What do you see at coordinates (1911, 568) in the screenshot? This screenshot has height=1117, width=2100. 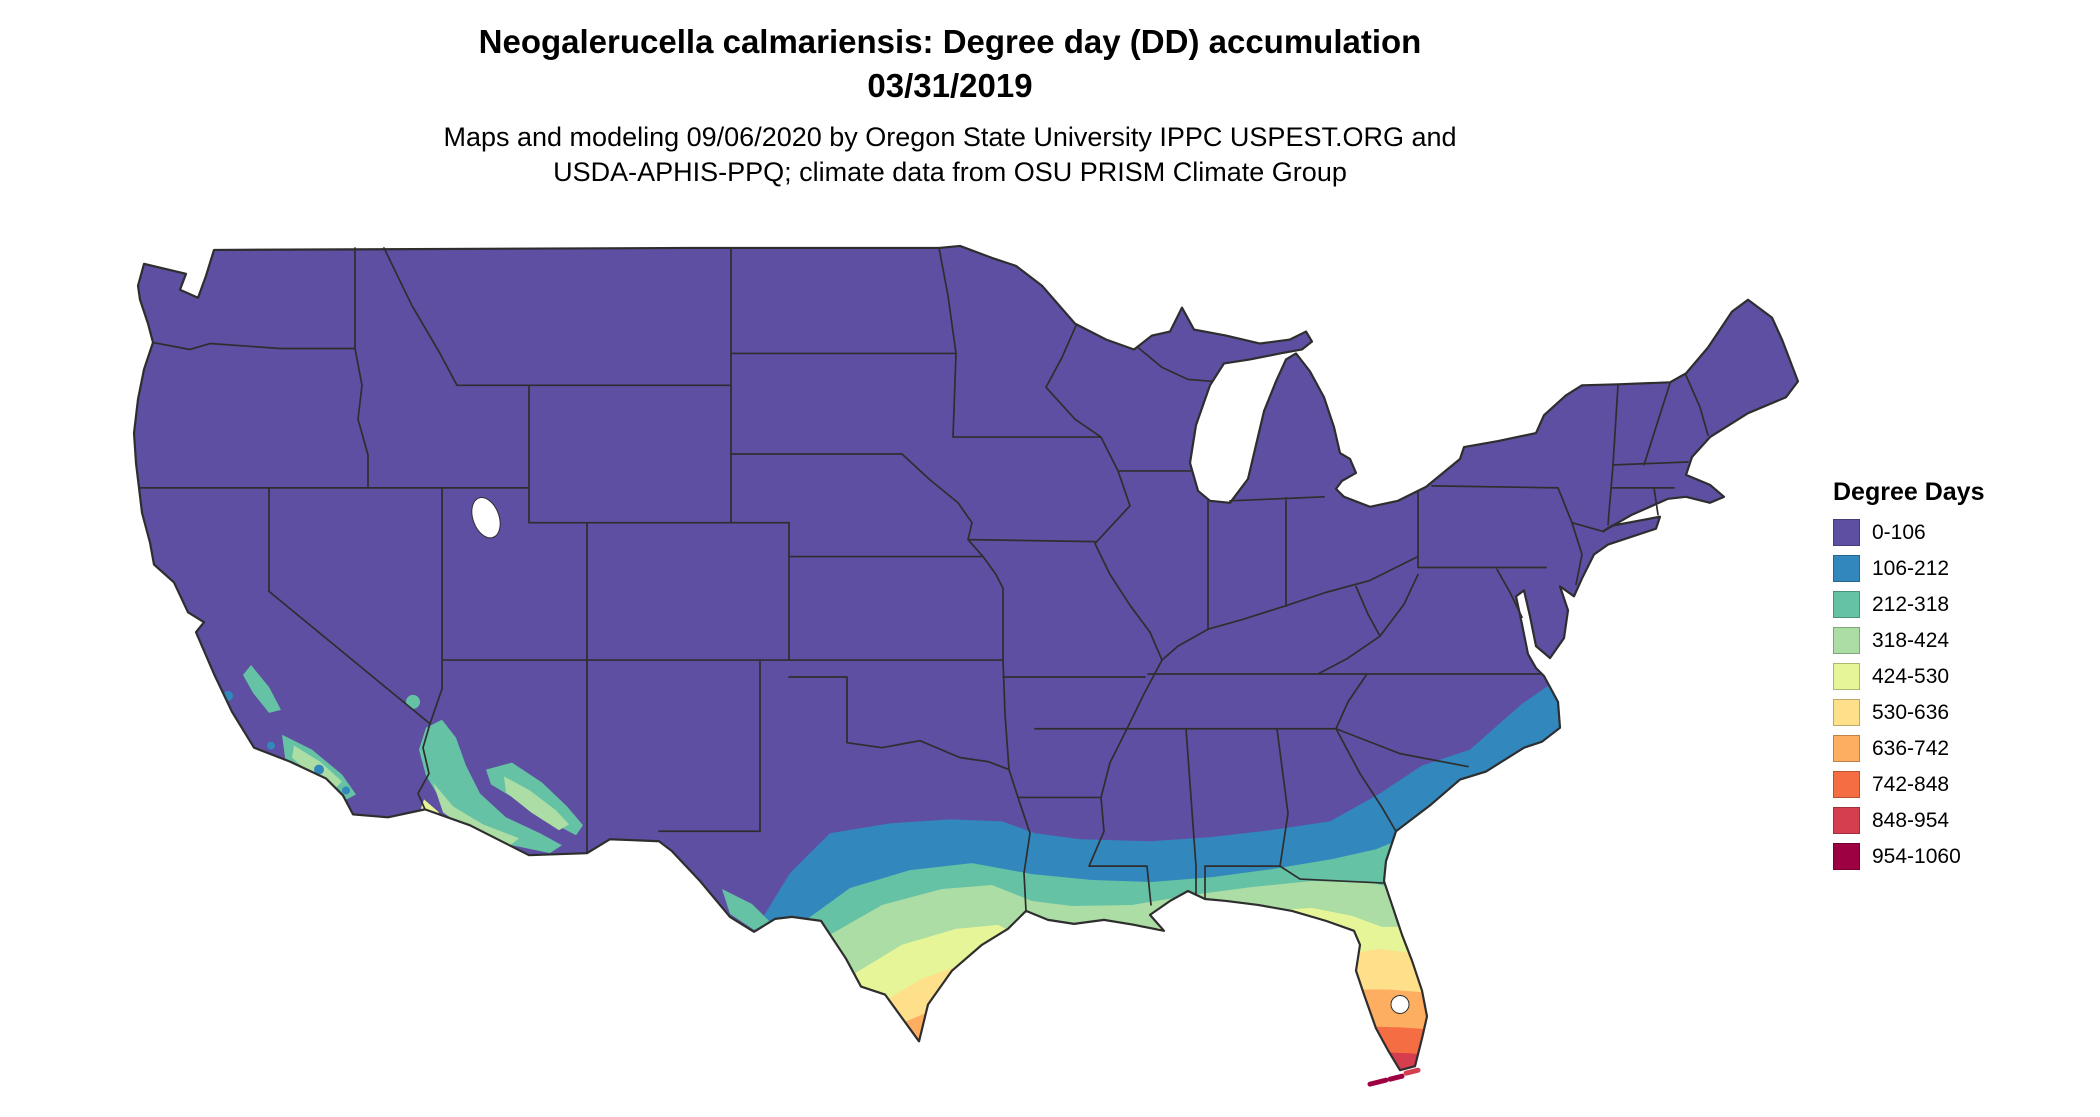 I see `legend-label: 106-212` at bounding box center [1911, 568].